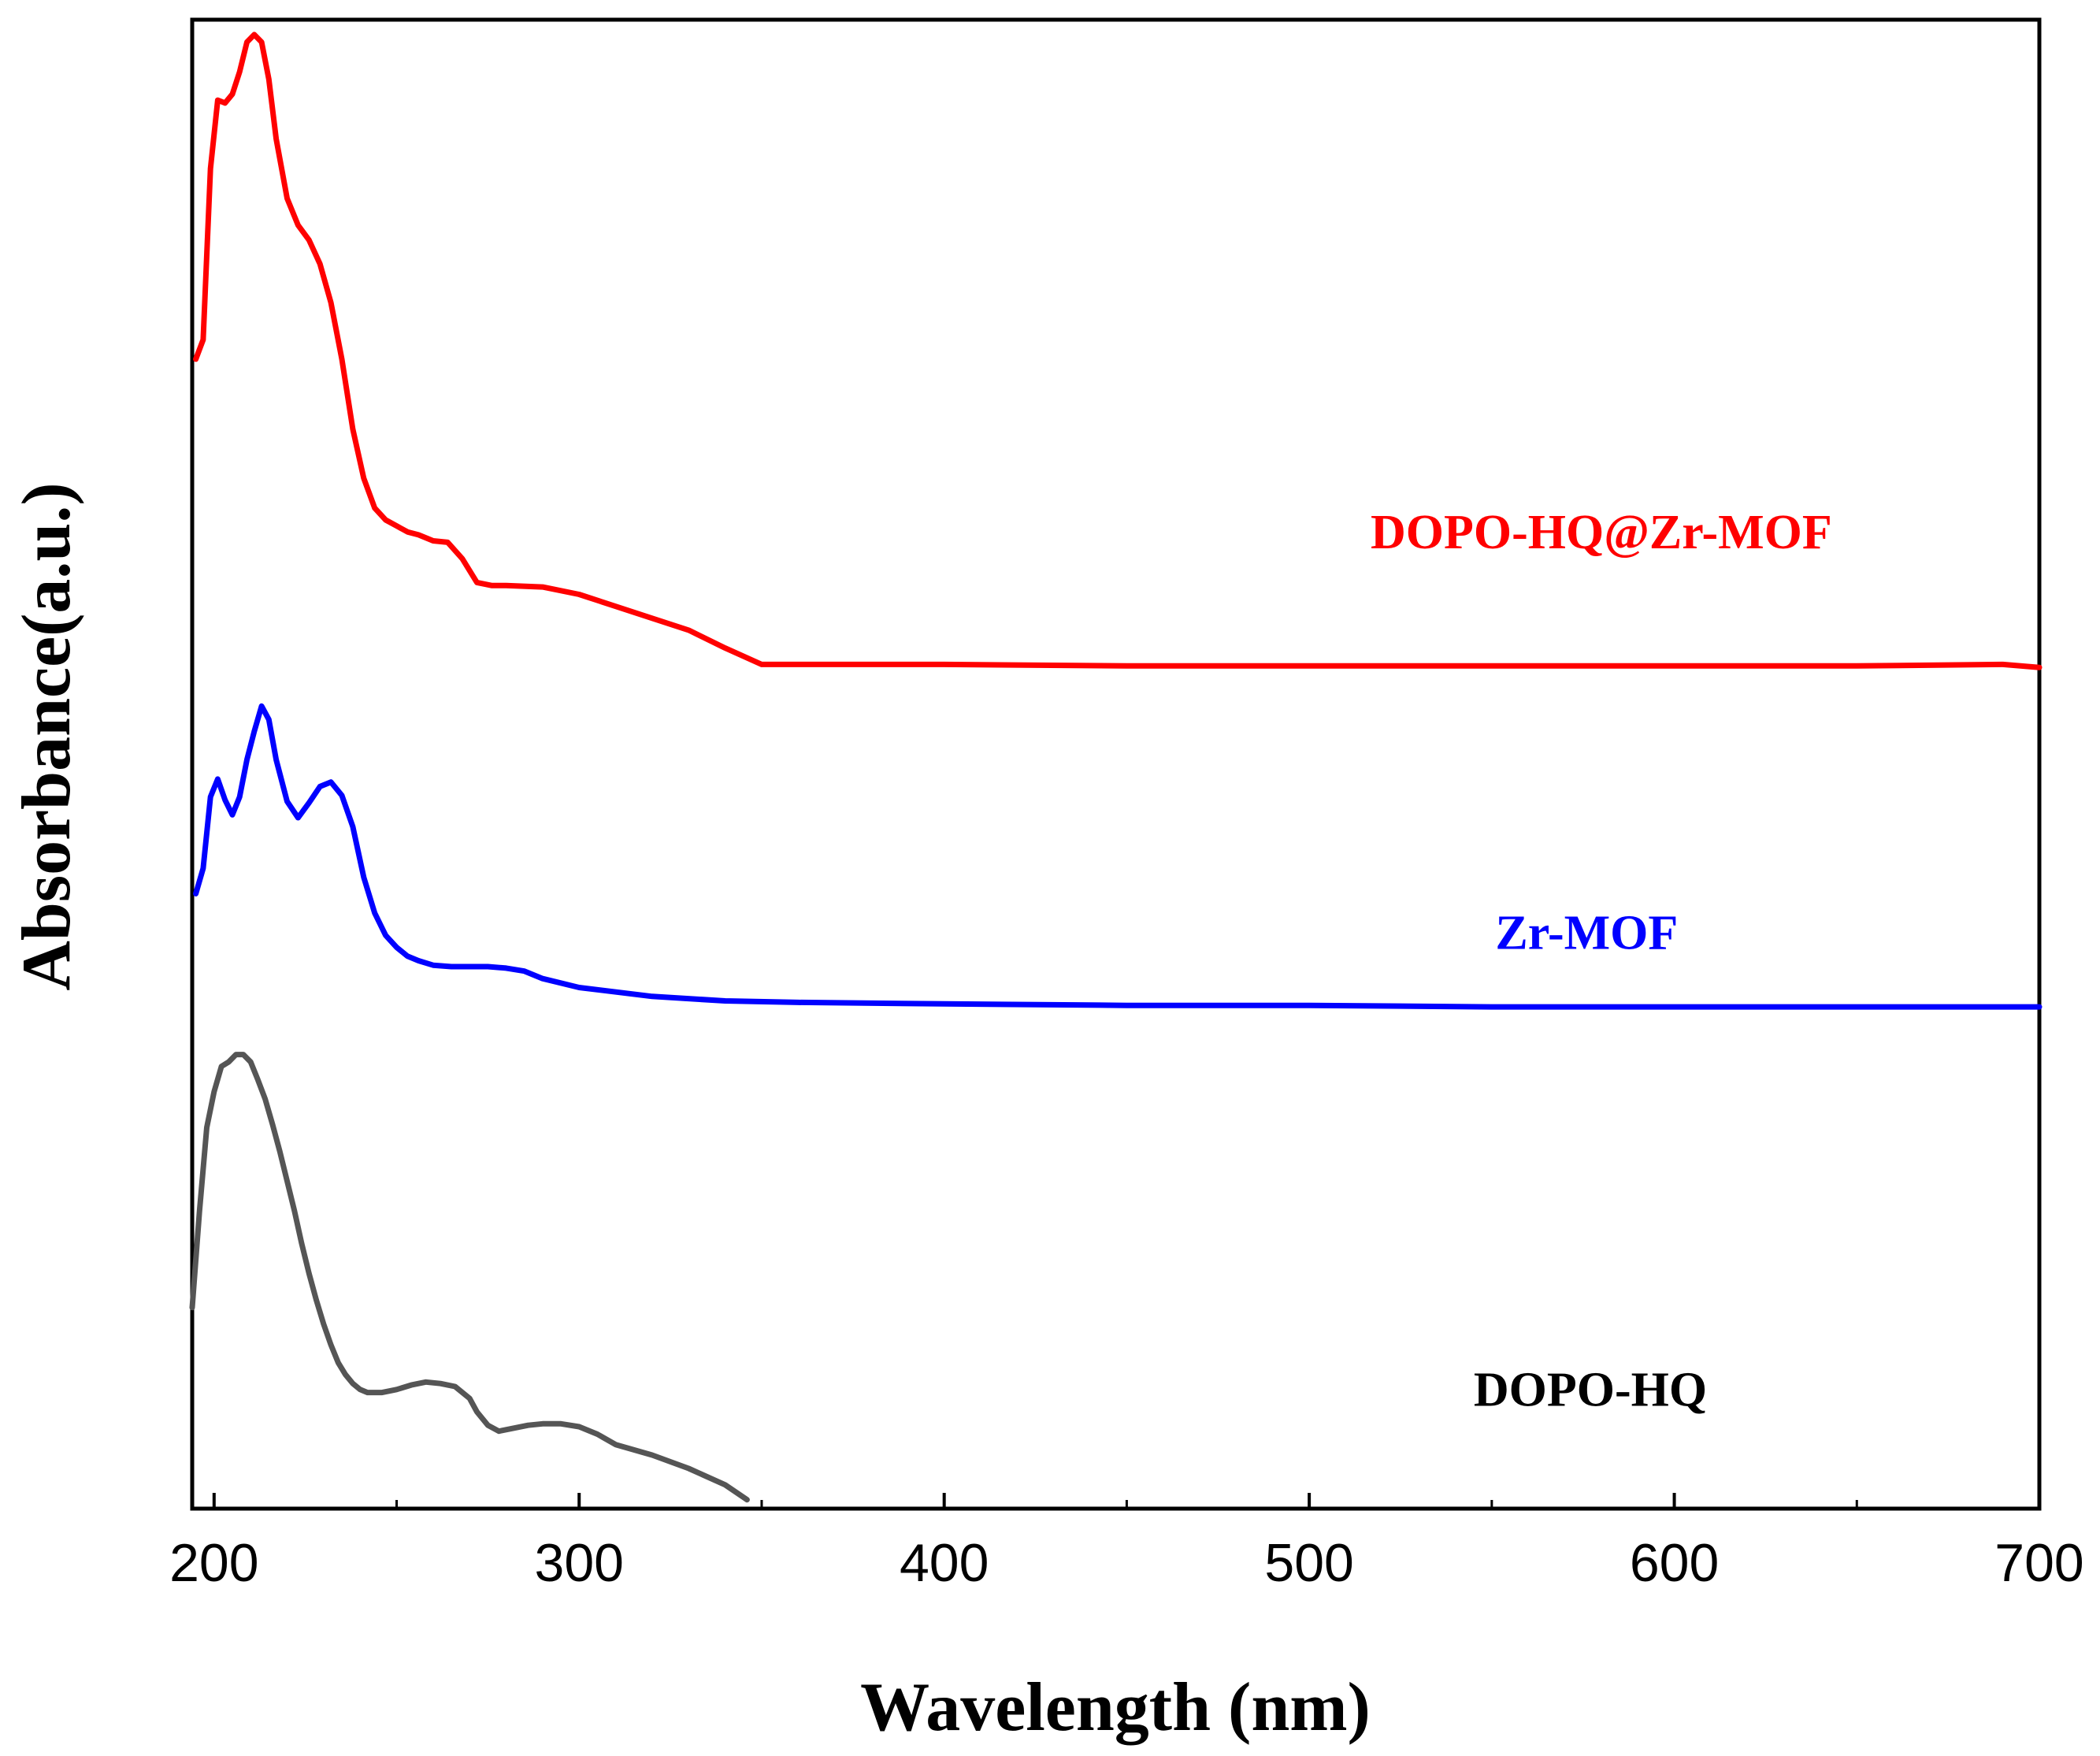 Image resolution: width=2100 pixels, height=1756 pixels. What do you see at coordinates (944, 1563) in the screenshot?
I see `x-tick-label-400: 400` at bounding box center [944, 1563].